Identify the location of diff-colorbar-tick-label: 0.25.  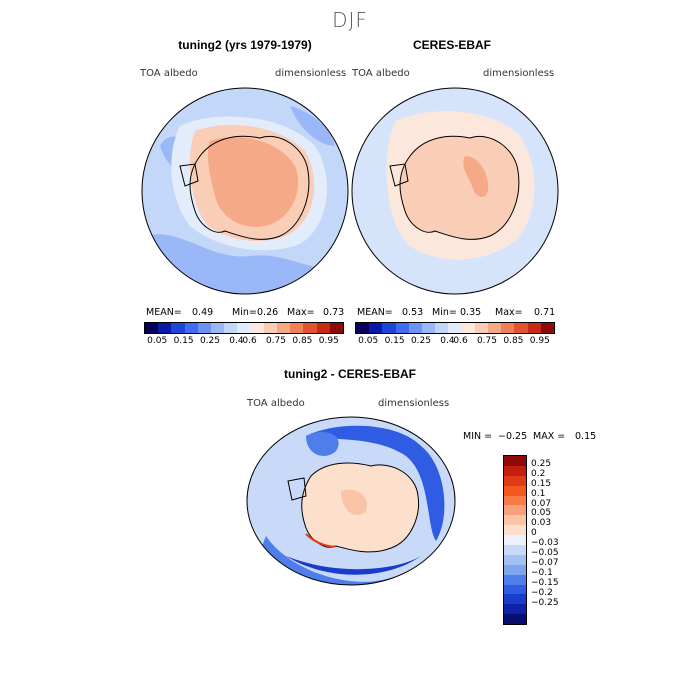
(541, 463).